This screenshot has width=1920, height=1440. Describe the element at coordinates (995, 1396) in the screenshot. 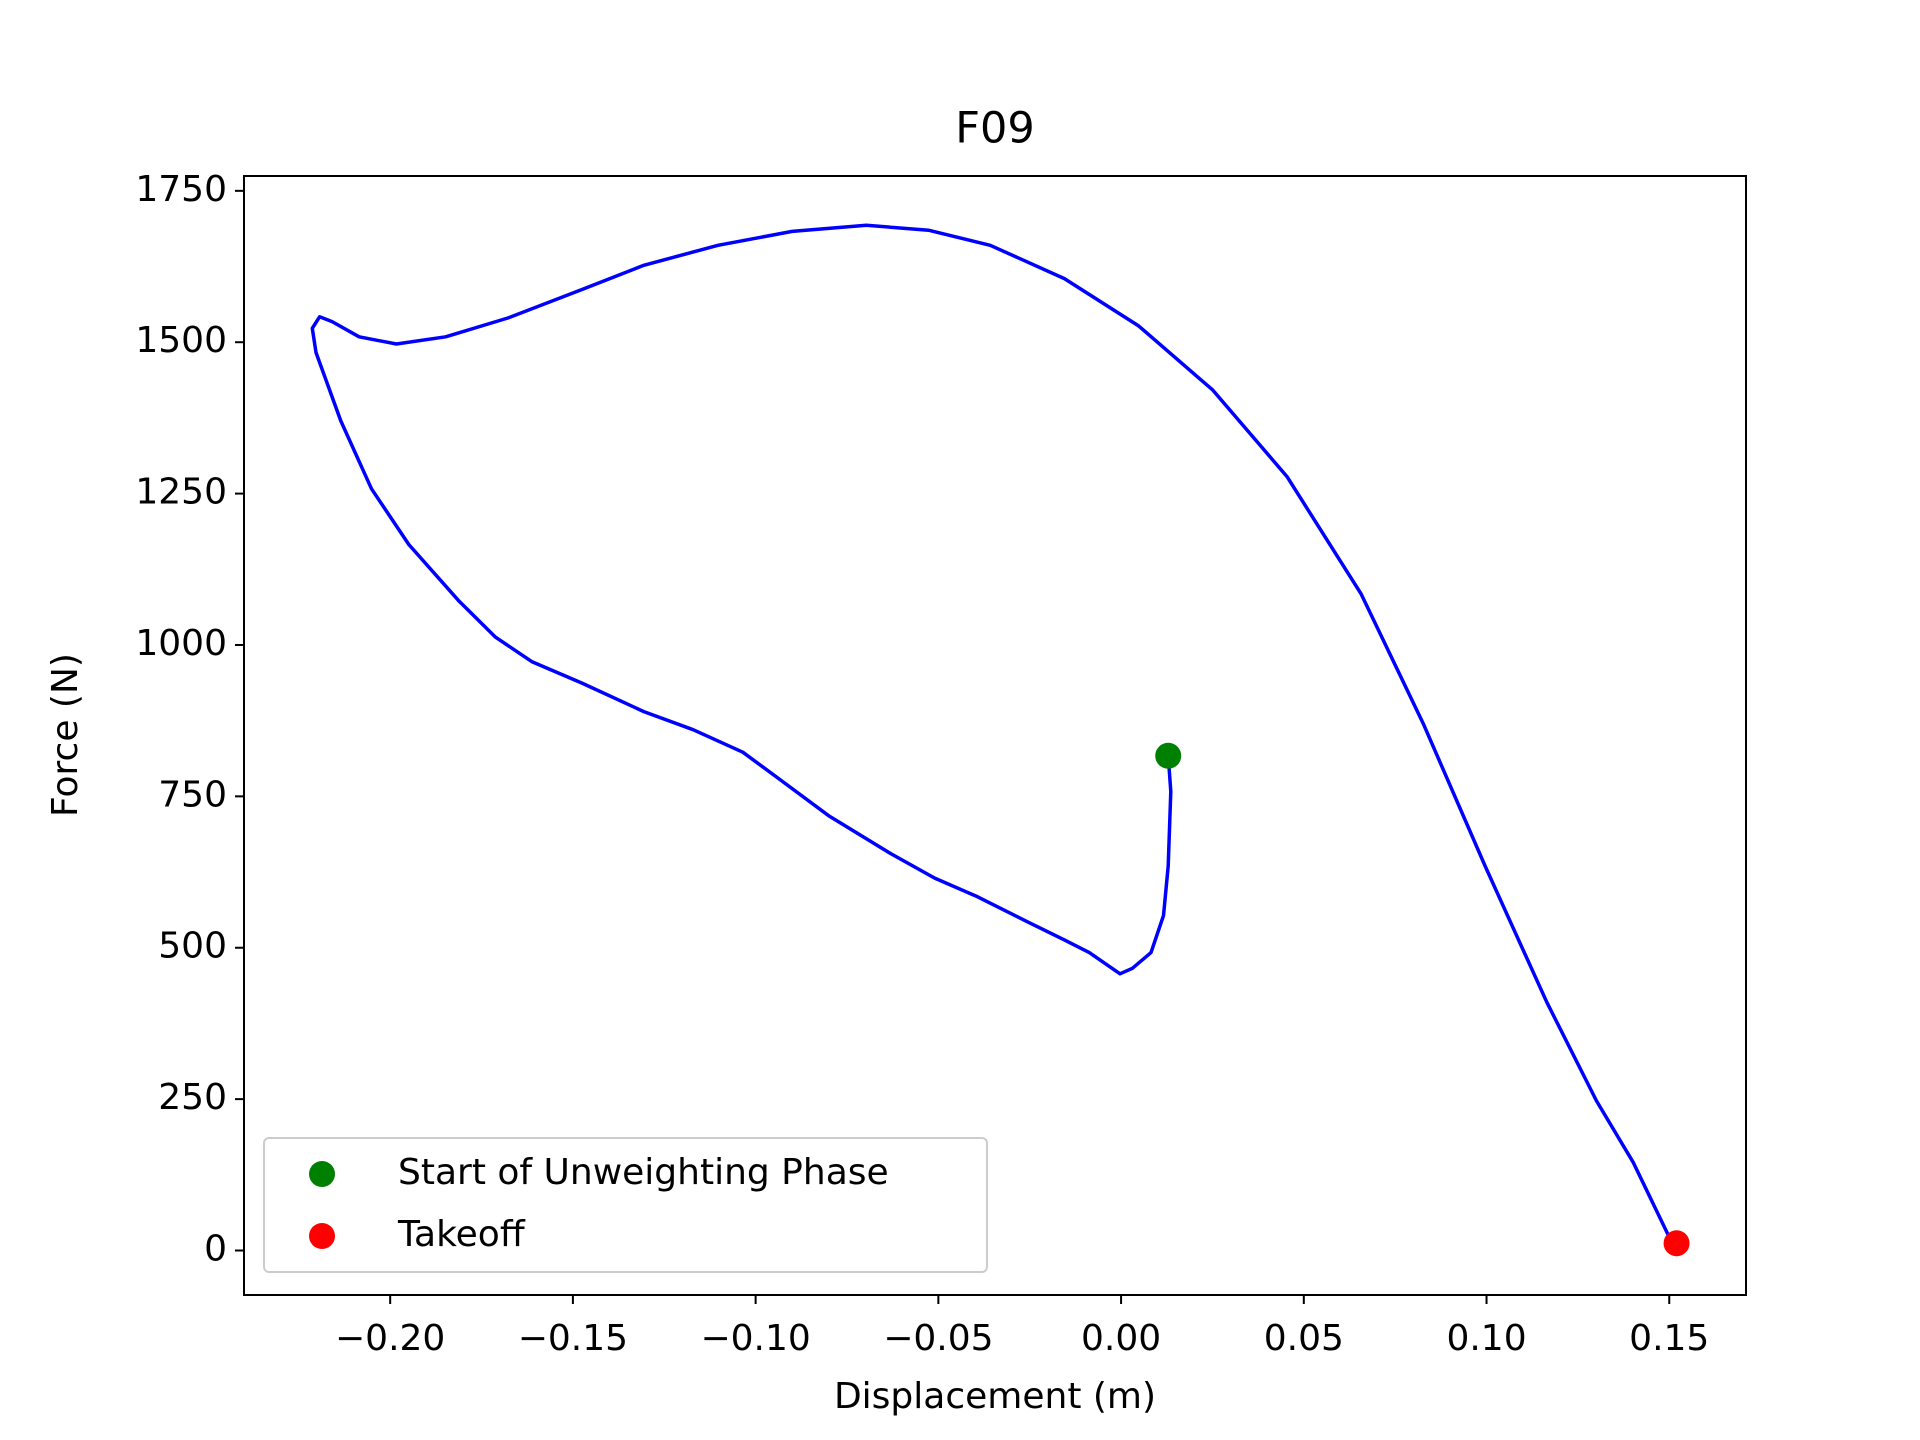

I see `x-axis-label: Displacement (m)` at that location.